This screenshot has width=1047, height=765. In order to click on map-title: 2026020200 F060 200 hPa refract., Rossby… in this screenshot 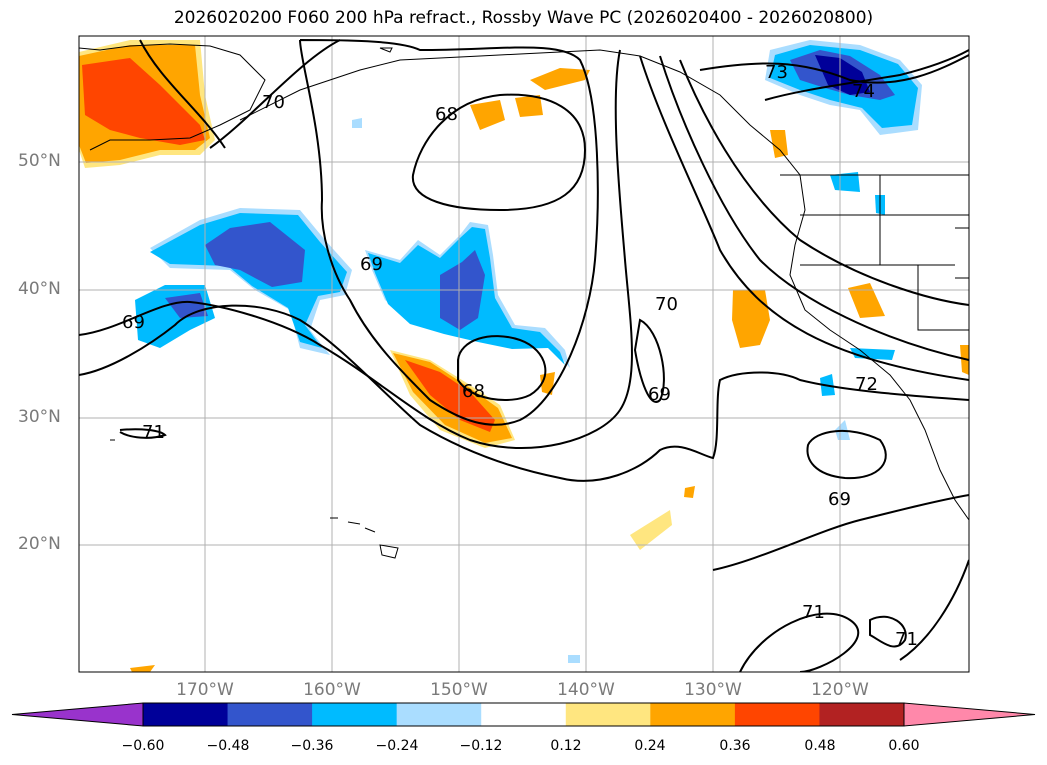, I will do `click(523, 18)`.